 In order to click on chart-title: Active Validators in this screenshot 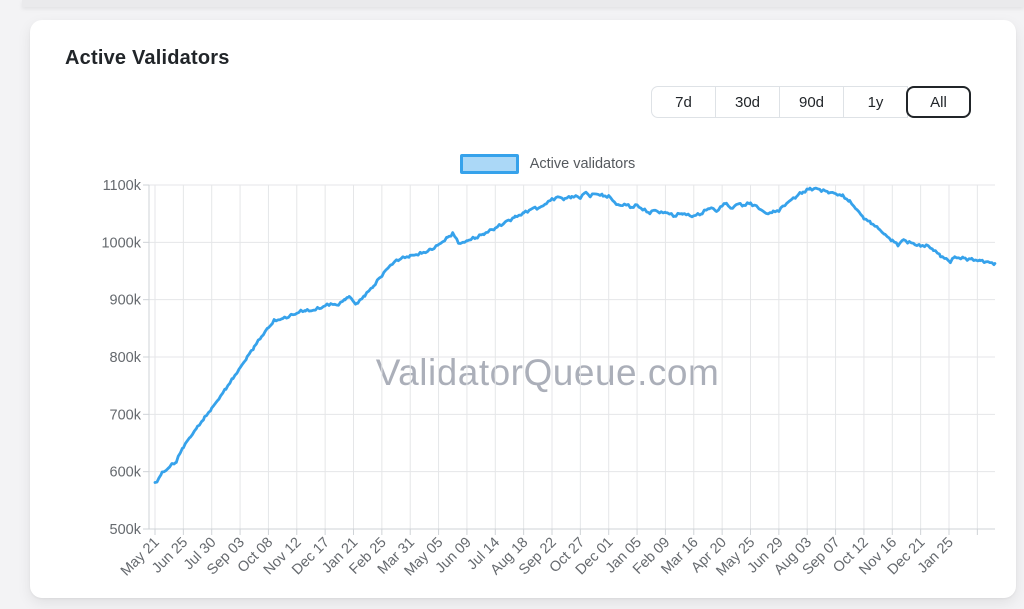, I will do `click(147, 58)`.